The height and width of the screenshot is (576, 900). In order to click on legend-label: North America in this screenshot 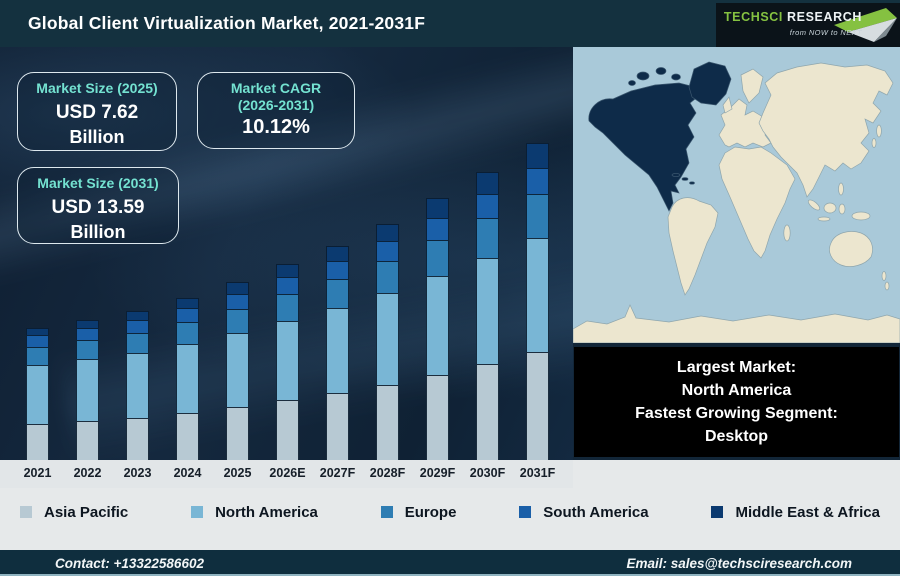, I will do `click(266, 512)`.